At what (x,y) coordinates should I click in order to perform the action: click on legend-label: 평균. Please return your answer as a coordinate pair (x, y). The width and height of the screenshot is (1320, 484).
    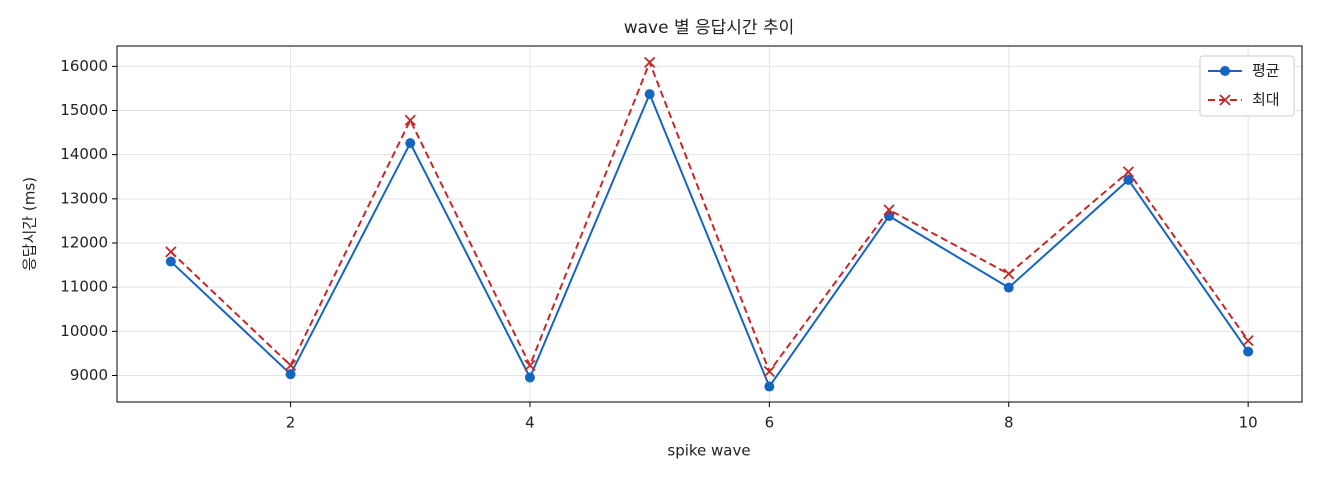
    Looking at the image, I should click on (1266, 71).